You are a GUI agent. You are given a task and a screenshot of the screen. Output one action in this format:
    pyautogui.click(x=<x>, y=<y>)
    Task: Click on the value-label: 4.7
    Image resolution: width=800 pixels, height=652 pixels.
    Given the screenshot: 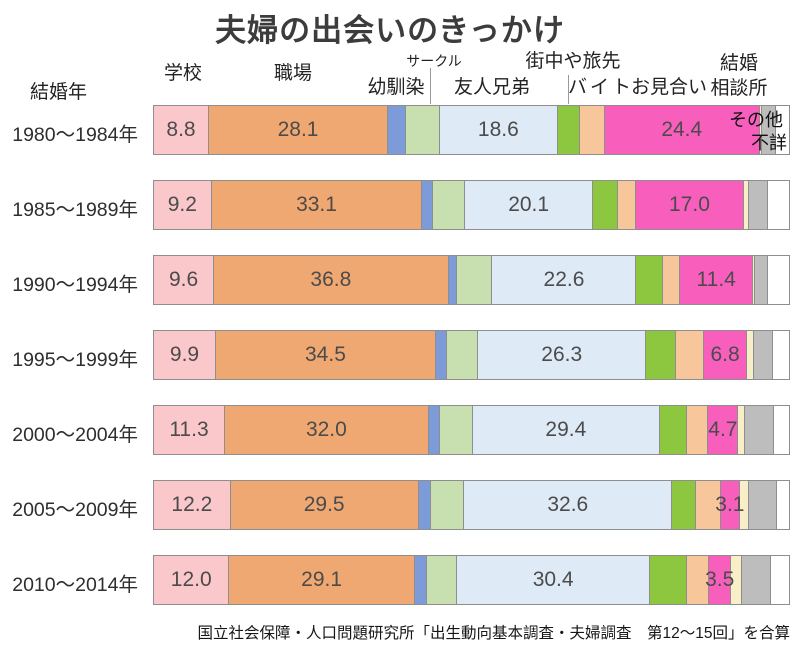 What is the action you would take?
    pyautogui.click(x=723, y=429)
    